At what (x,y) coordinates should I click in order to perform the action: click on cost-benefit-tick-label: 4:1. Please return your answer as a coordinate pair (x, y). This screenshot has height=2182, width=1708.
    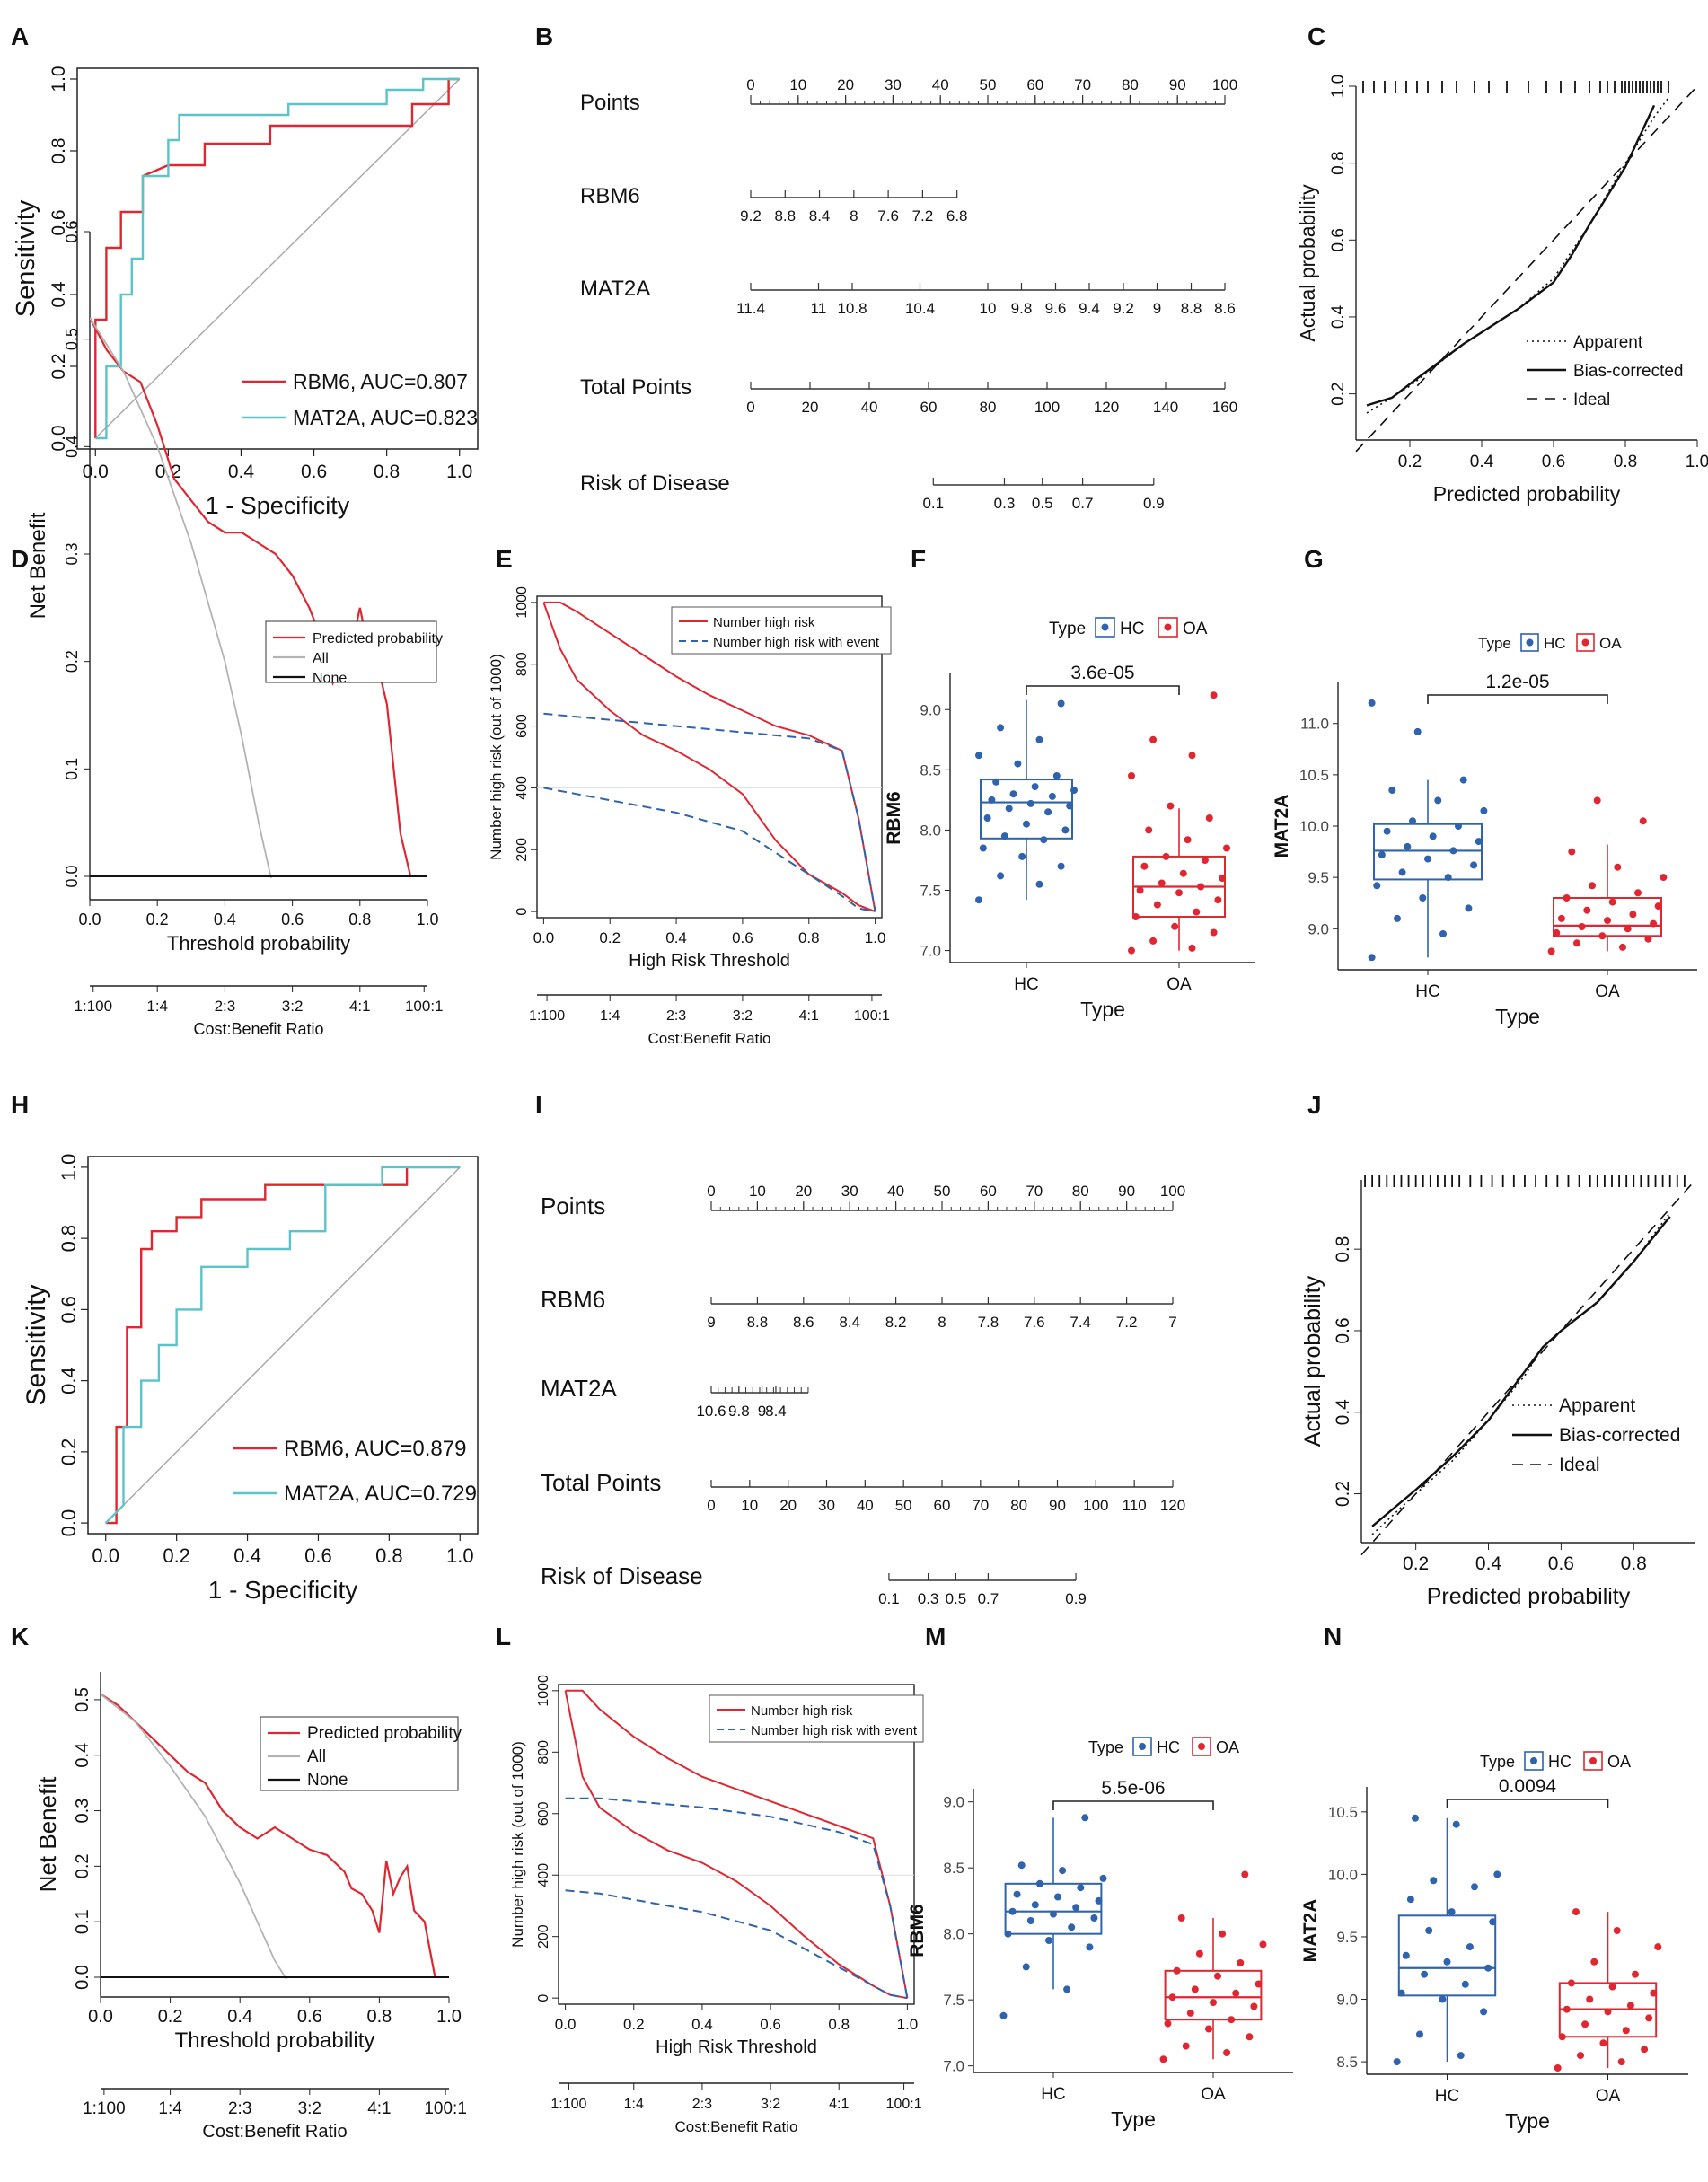
    Looking at the image, I should click on (360, 1006).